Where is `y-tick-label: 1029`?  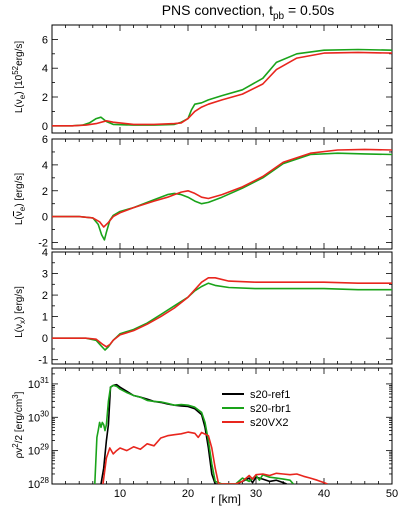
y-tick-label: 1029 is located at coordinates (39, 450).